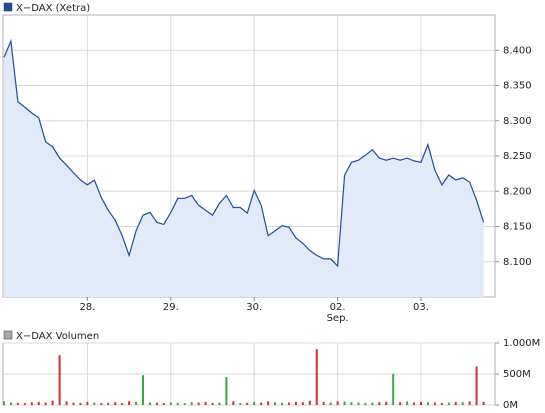 The width and height of the screenshot is (545, 413). What do you see at coordinates (517, 227) in the screenshot?
I see `y-tick-label: 8.150` at bounding box center [517, 227].